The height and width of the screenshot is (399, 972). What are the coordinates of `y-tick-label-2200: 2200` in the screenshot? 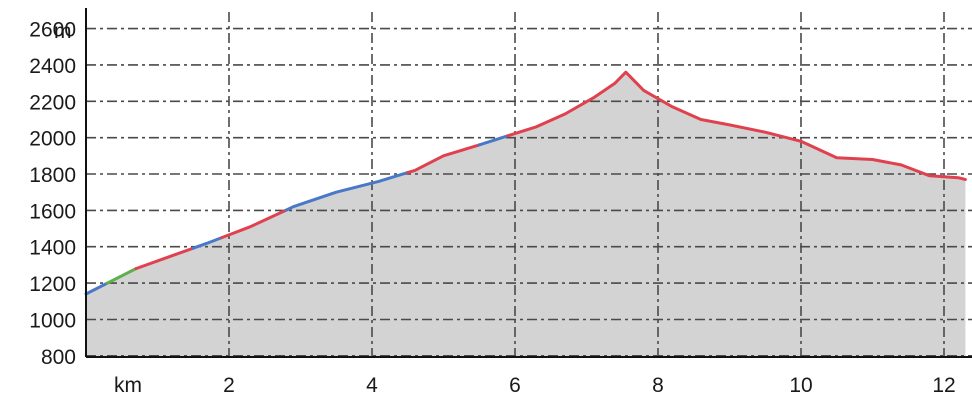 It's located at (52, 102).